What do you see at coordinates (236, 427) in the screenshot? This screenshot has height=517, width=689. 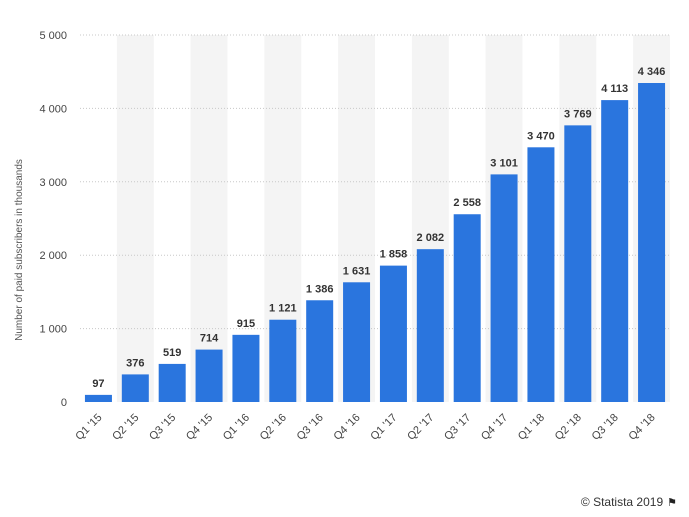 I see `x-tick-label: Q1 '16` at bounding box center [236, 427].